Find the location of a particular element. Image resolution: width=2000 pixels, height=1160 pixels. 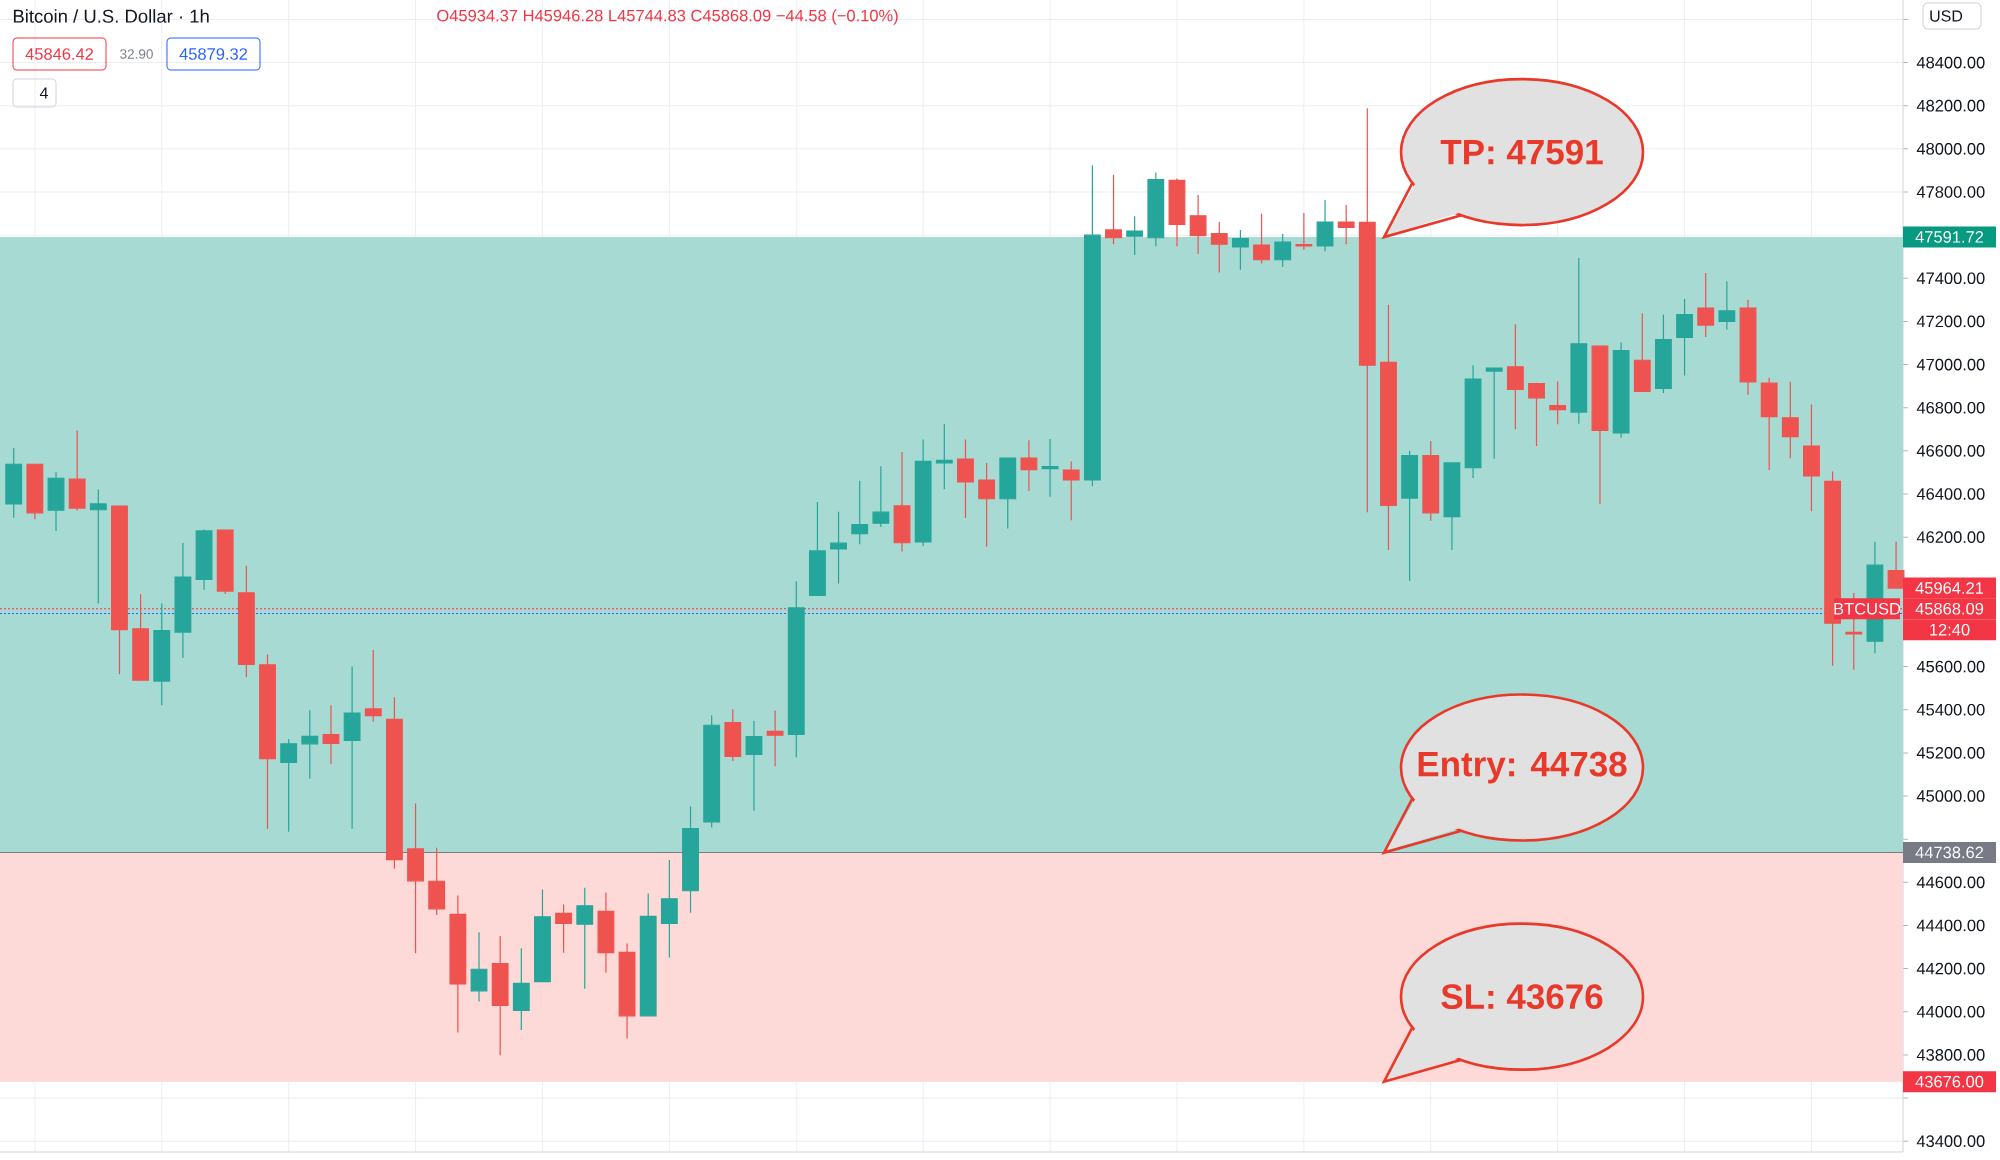

y-tick-label: 47000.00 is located at coordinates (1950, 364).